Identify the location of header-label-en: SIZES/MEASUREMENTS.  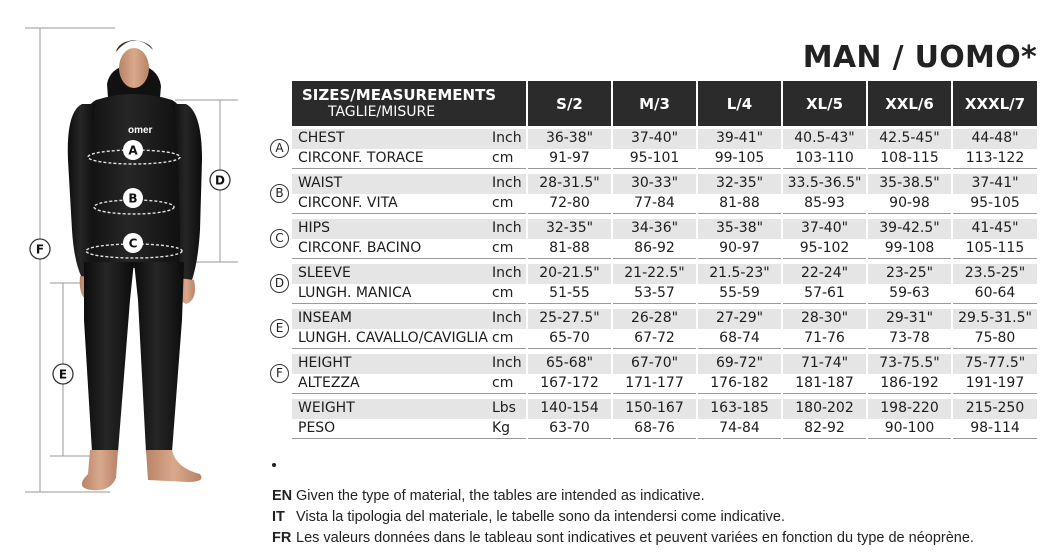
(399, 94).